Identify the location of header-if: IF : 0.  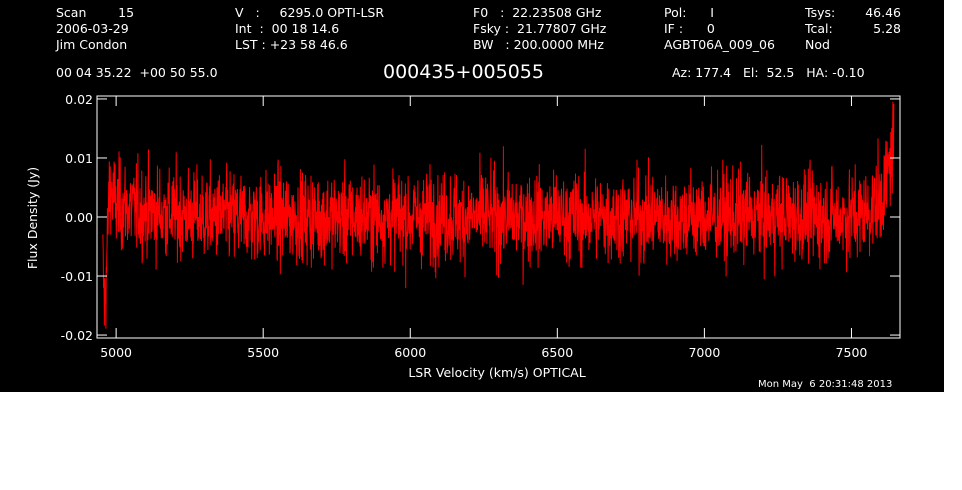
(689, 28).